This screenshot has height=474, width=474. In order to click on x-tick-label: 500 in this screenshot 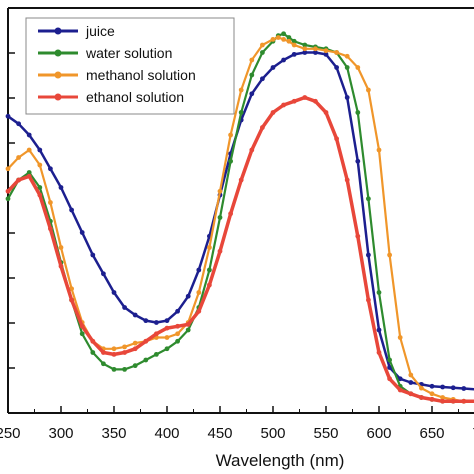, I will do `click(272, 433)`.